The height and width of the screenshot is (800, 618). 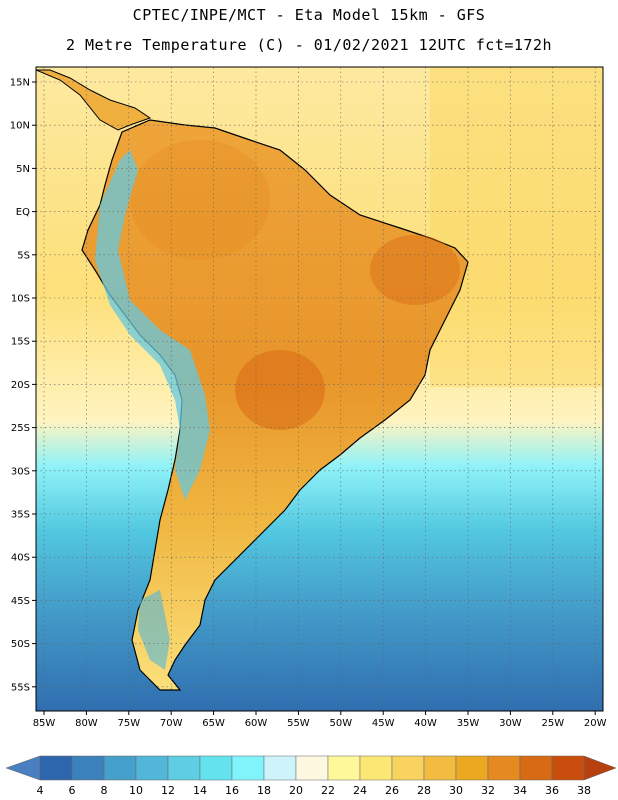 I want to click on lon-label: 55W, so click(x=298, y=723).